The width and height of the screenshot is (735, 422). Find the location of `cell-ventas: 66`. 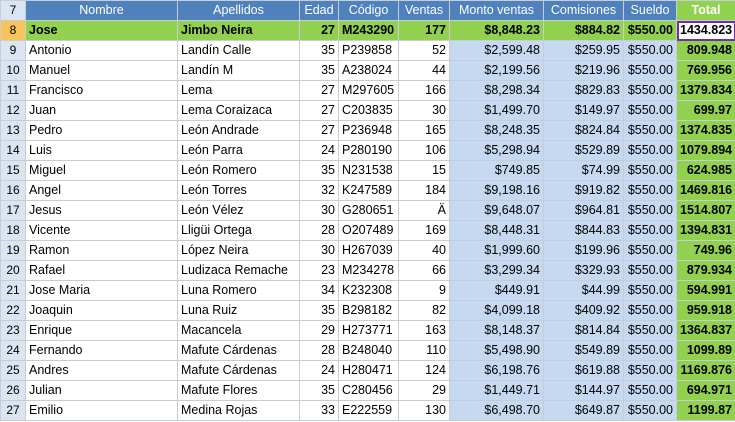

cell-ventas: 66 is located at coordinates (424, 270).